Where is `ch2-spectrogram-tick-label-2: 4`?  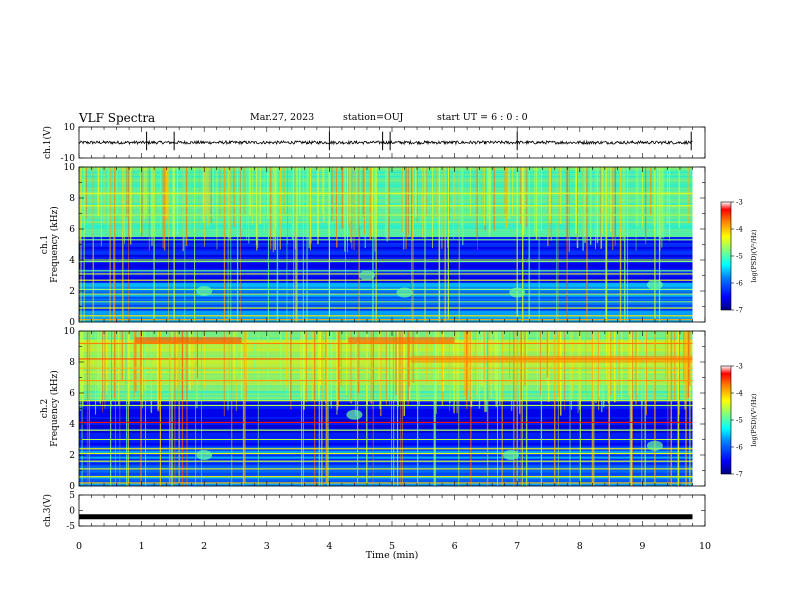
ch2-spectrogram-tick-label-2: 4 is located at coordinates (72, 425).